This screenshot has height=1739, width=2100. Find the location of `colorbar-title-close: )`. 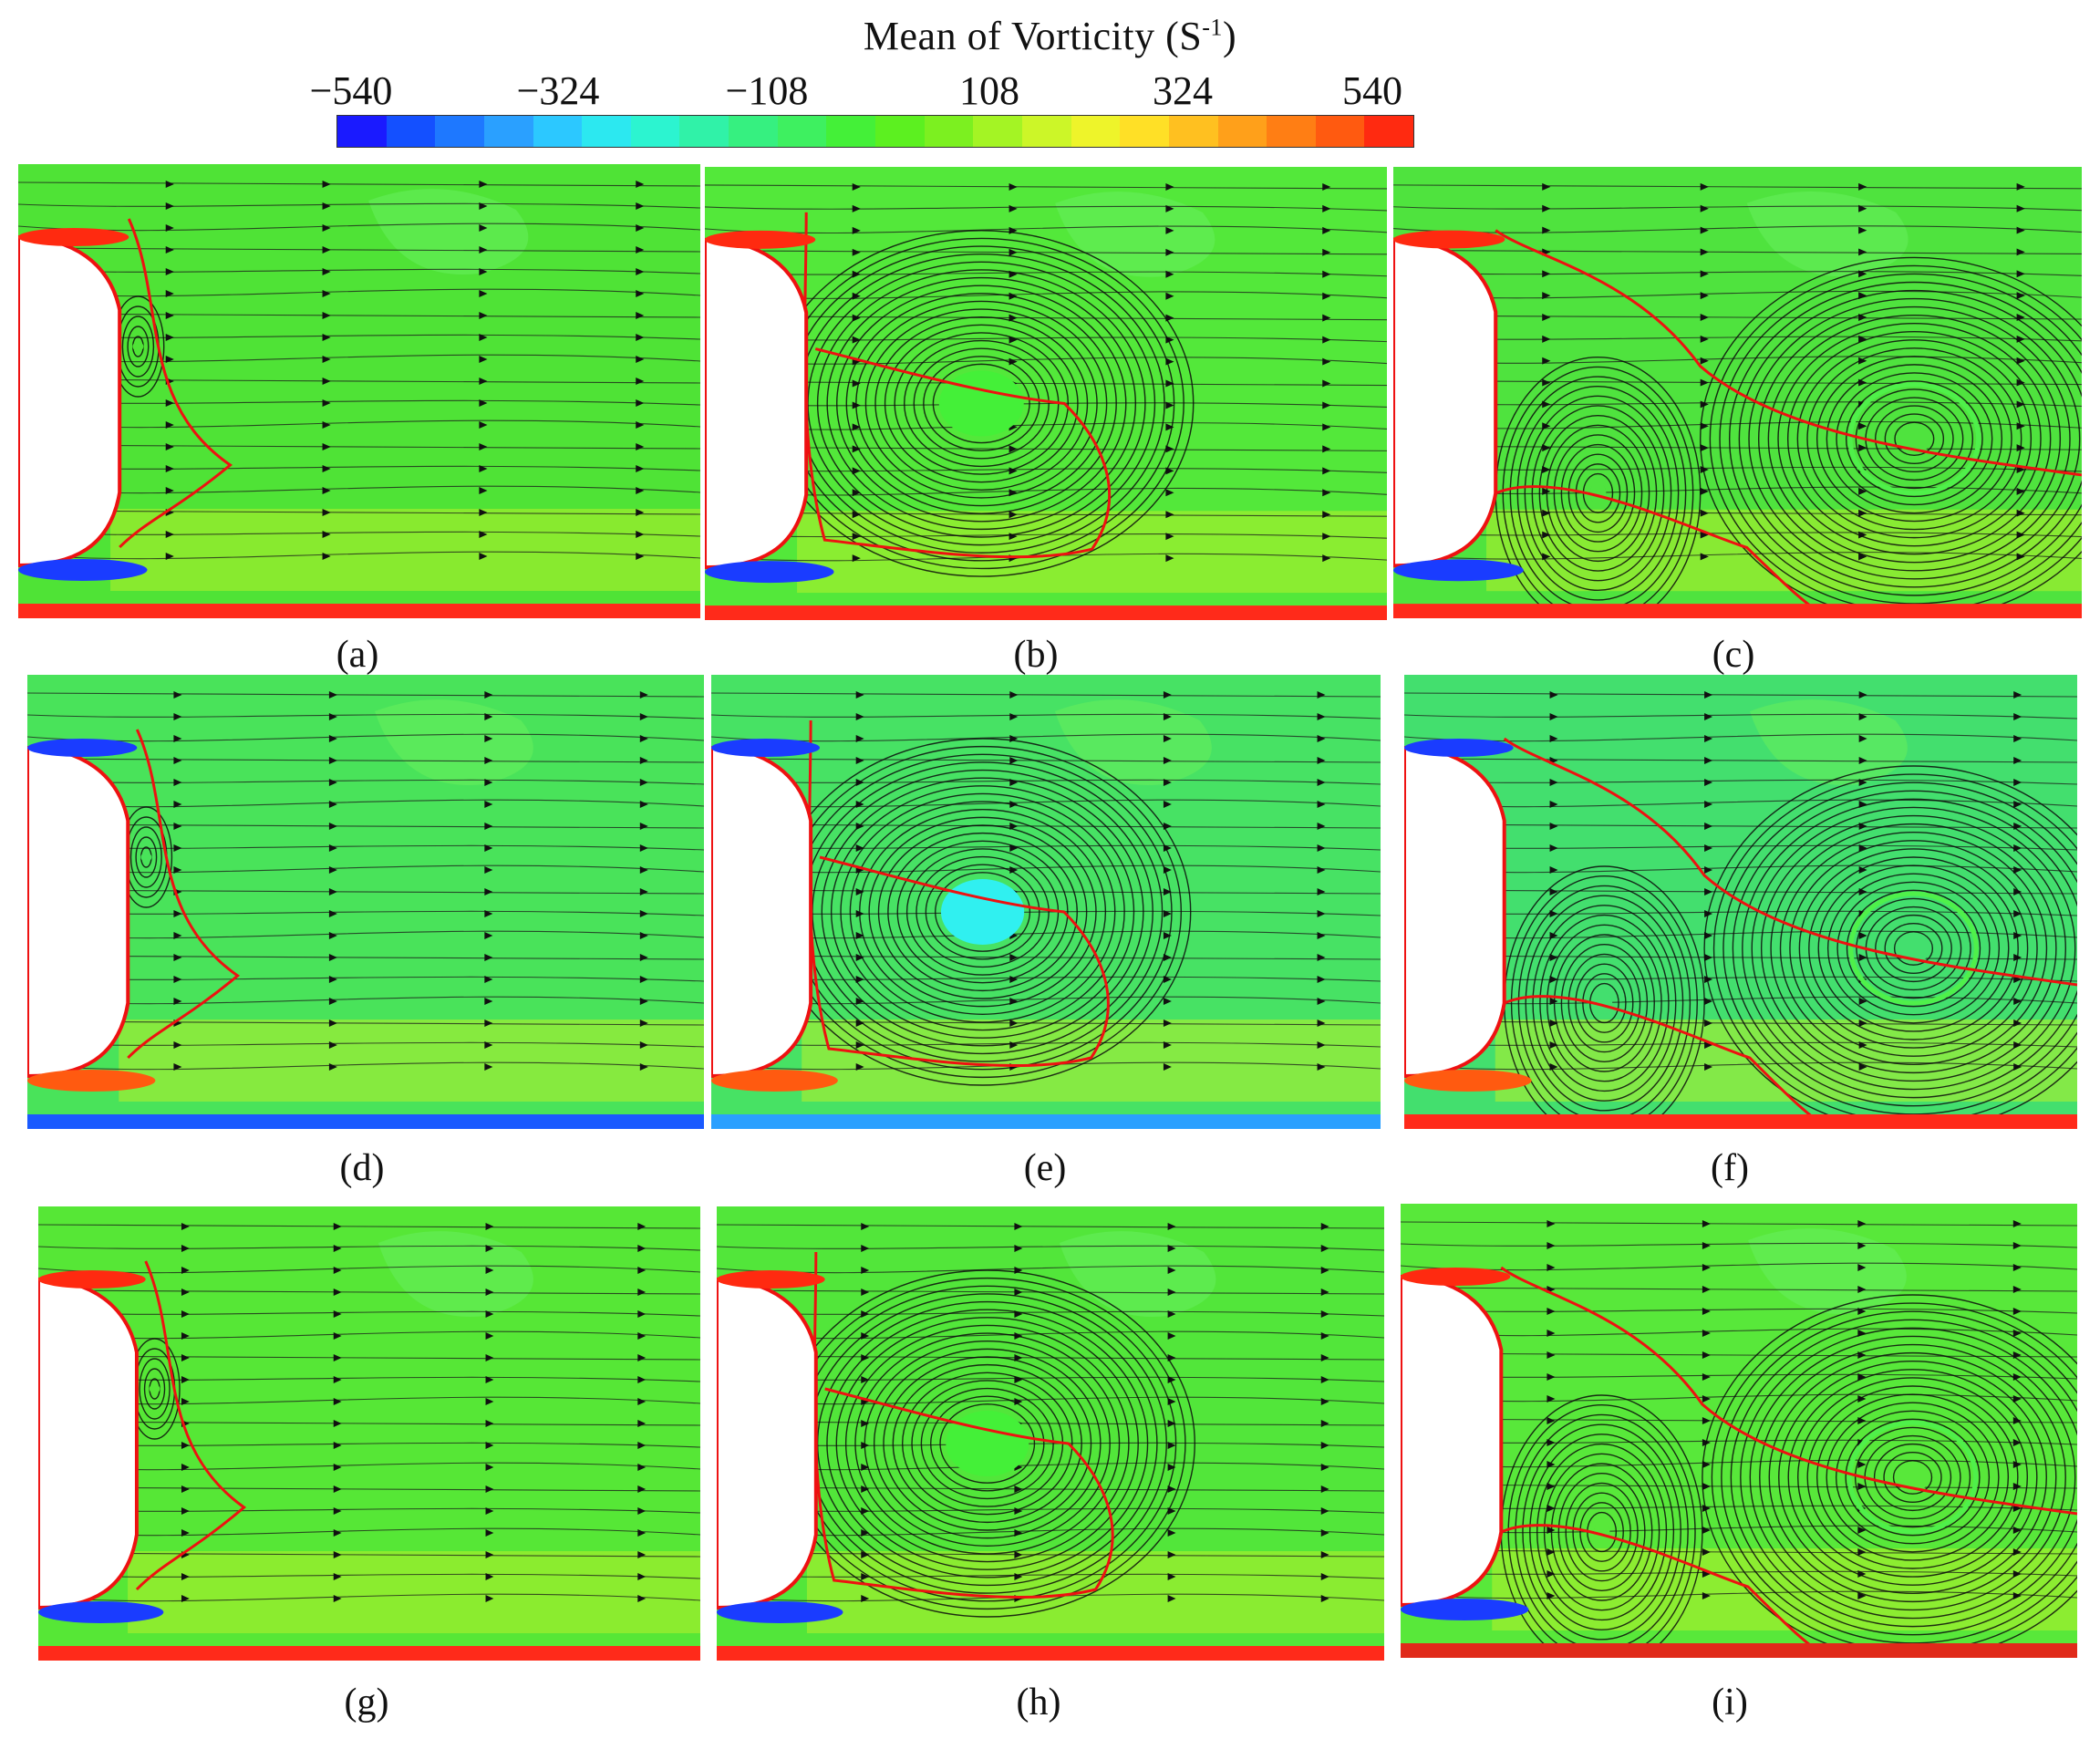

colorbar-title-close: ) is located at coordinates (1229, 36).